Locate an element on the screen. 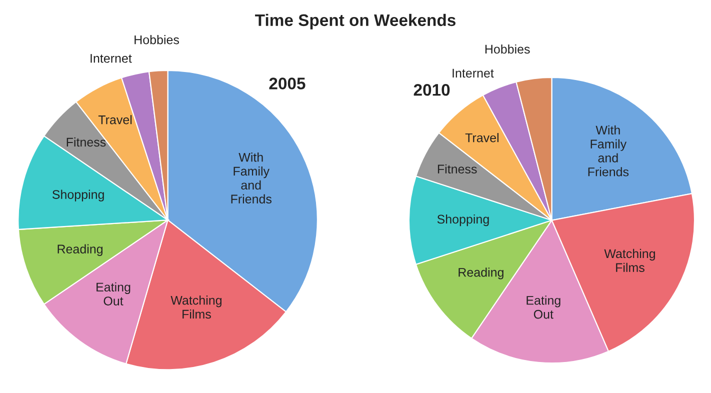 This screenshot has height=393, width=711. text: Time Spent on Weekends is located at coordinates (355, 22).